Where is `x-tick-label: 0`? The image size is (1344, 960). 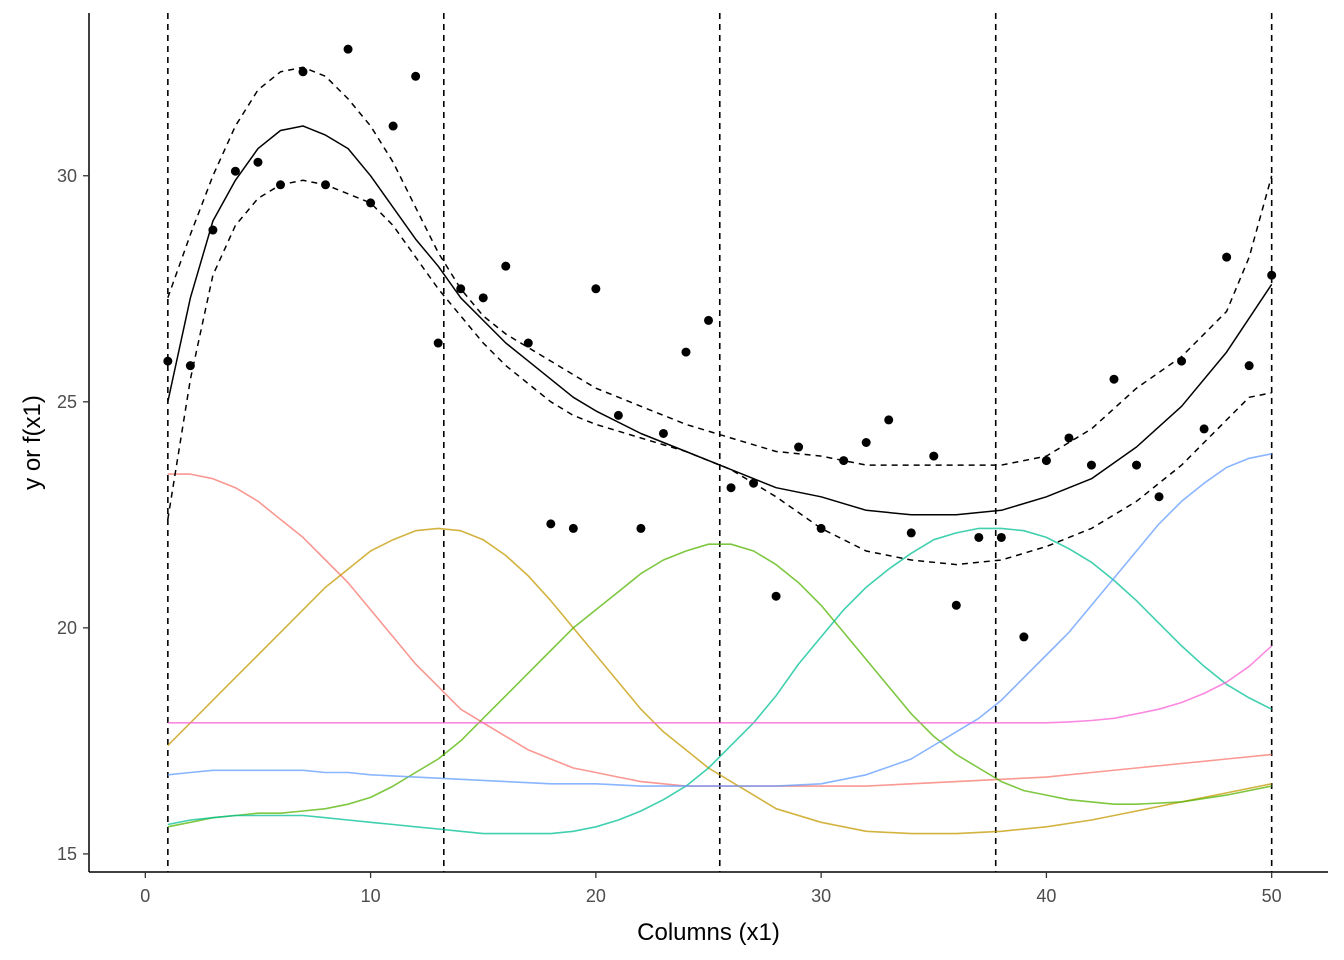 x-tick-label: 0 is located at coordinates (145, 896).